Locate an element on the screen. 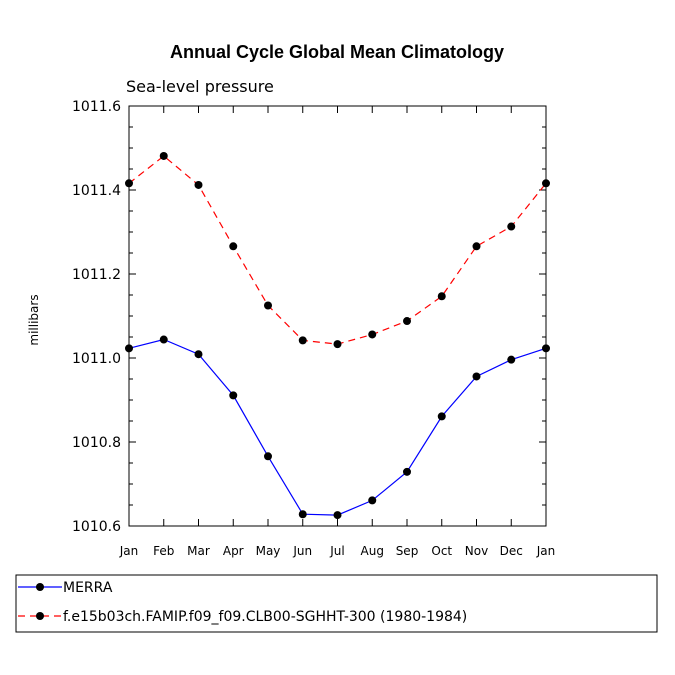 The image size is (675, 675). x-tick-label: Feb is located at coordinates (163, 551).